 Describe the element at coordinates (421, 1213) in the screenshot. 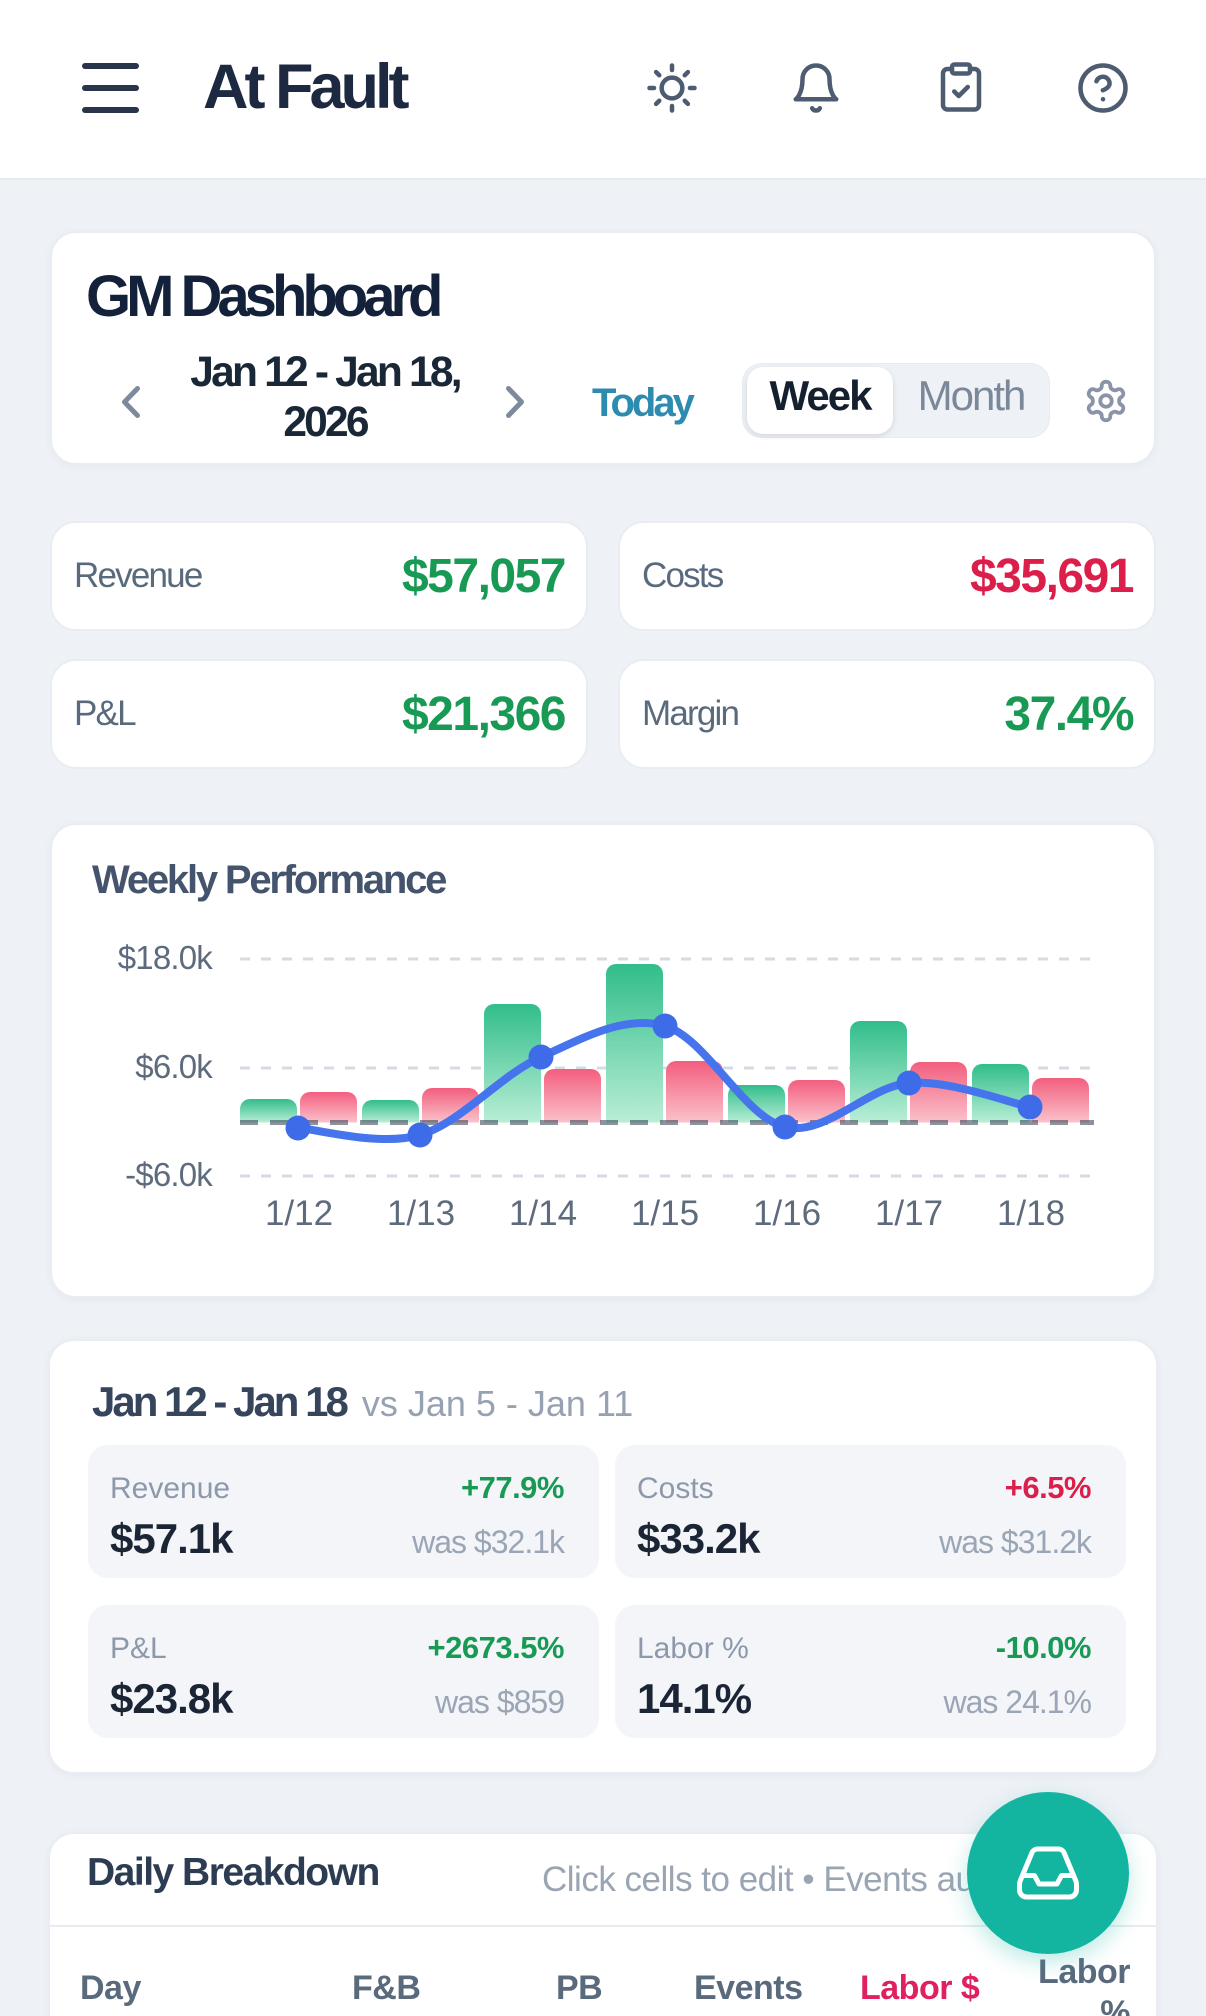

I see `svg-text: 1/13` at that location.